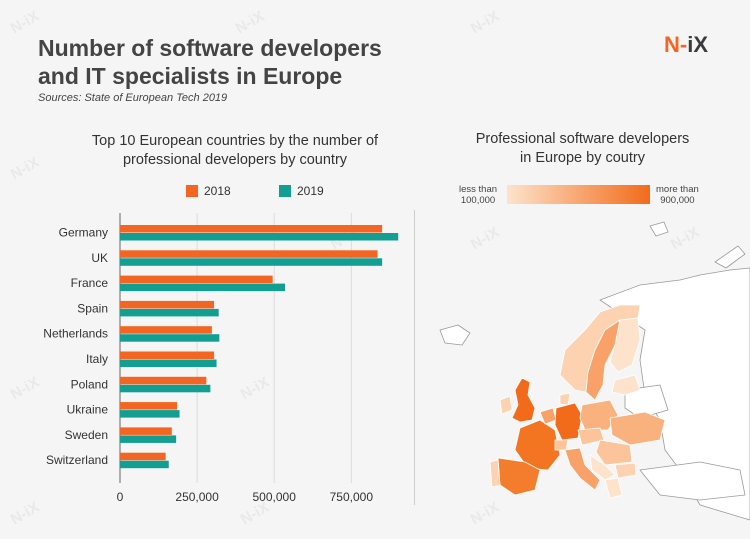 This screenshot has height=539, width=750. Describe the element at coordinates (478, 189) in the screenshot. I see `scale-low-line1: less than` at that location.